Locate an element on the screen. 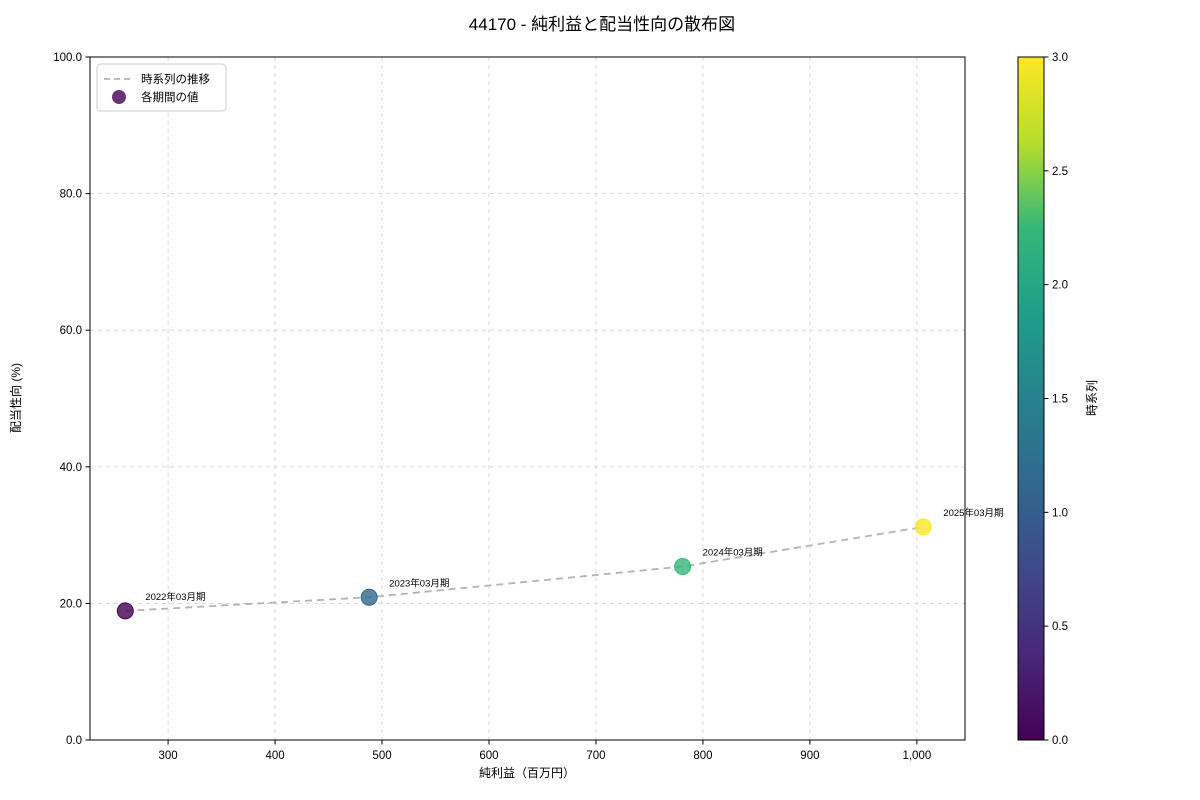 This screenshot has width=1200, height=800. point-annotation: 2023年03月期 is located at coordinates (419, 583).